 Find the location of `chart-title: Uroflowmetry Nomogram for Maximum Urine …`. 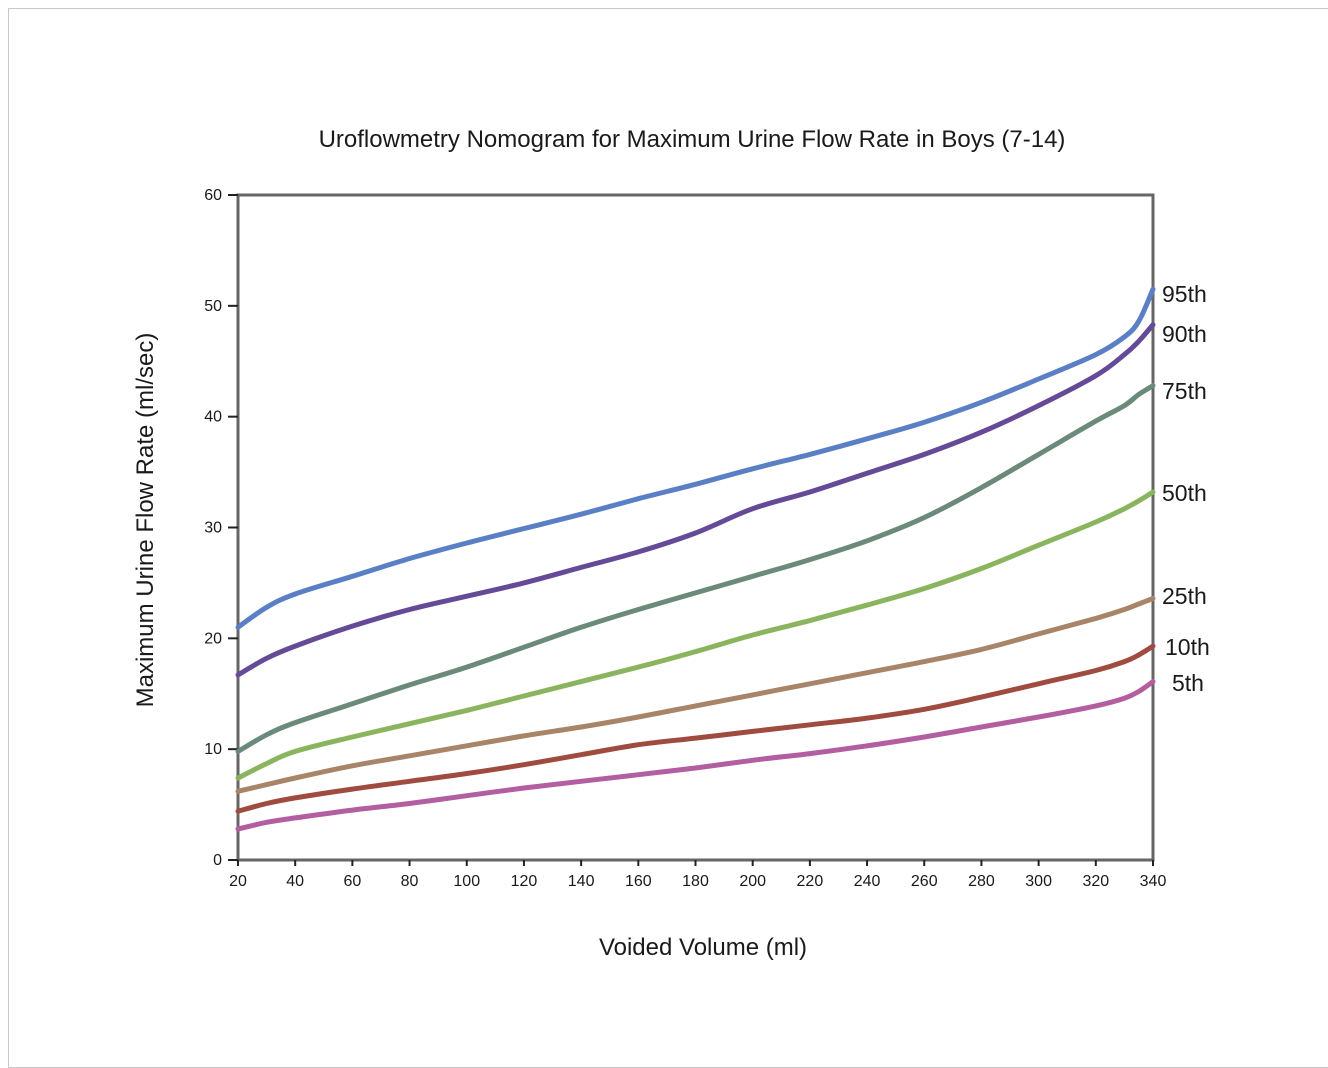

chart-title: Uroflowmetry Nomogram for Maximum Urine … is located at coordinates (692, 139).